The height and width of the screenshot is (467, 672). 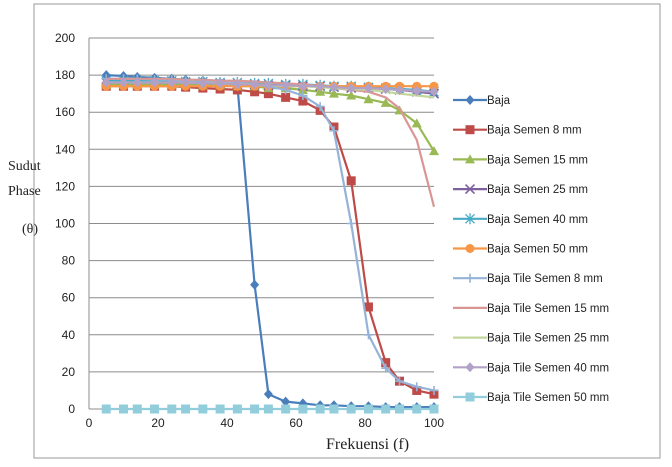 I want to click on legend-item-7: Baja Tile Semen 8 mm, so click(x=528, y=279).